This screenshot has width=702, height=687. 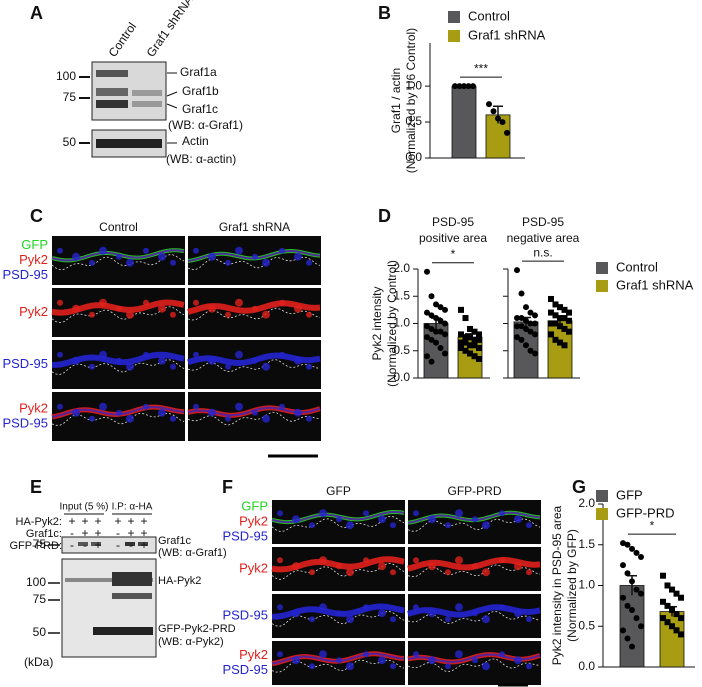 What do you see at coordinates (401, 295) in the screenshot?
I see `y-tick-label: 1.5` at bounding box center [401, 295].